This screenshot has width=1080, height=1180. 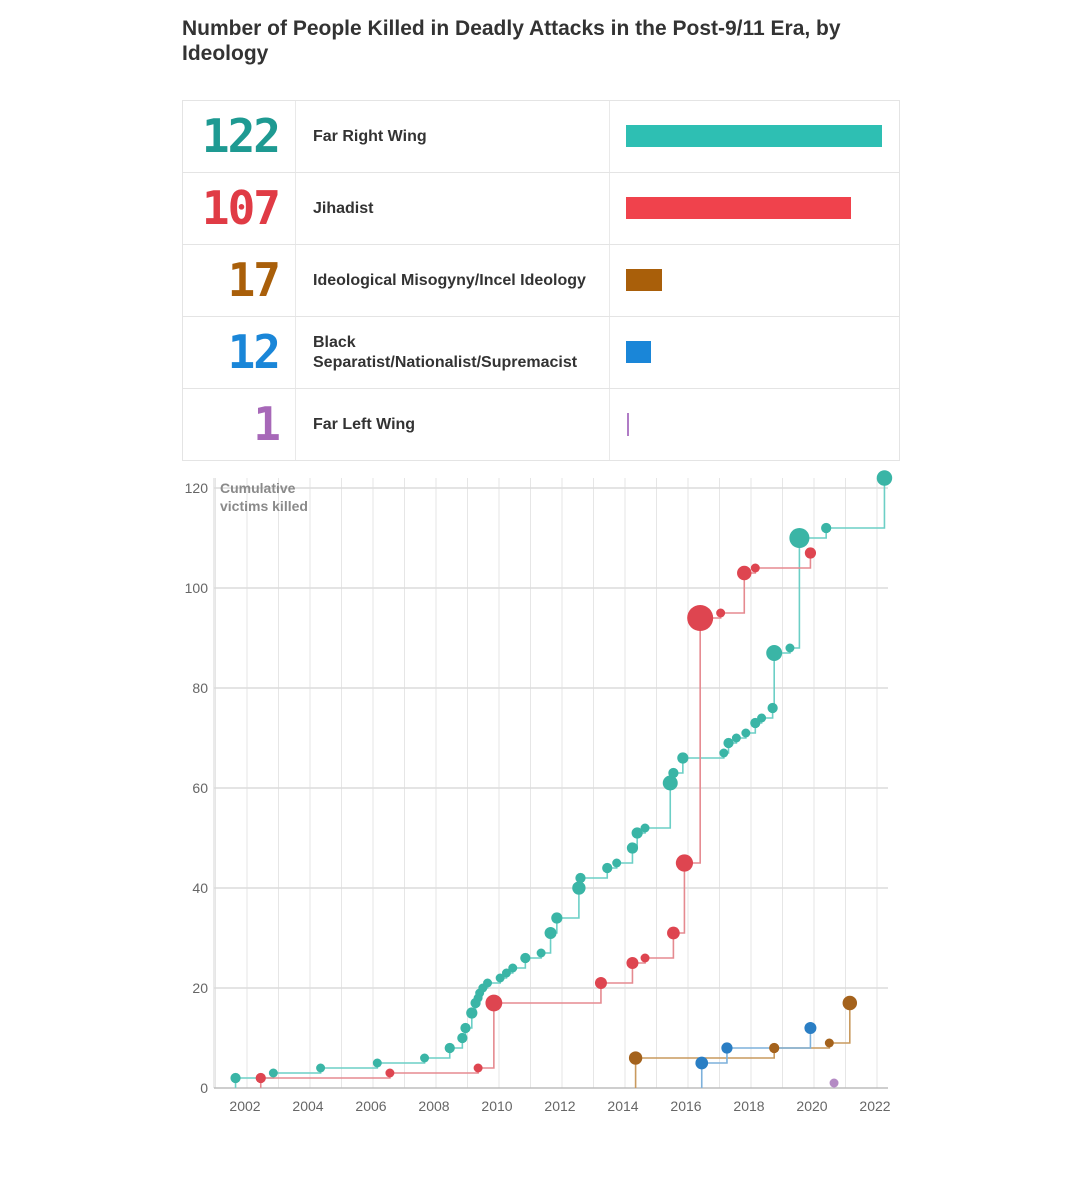 I want to click on x-tick-label: 2006, so click(x=370, y=1106).